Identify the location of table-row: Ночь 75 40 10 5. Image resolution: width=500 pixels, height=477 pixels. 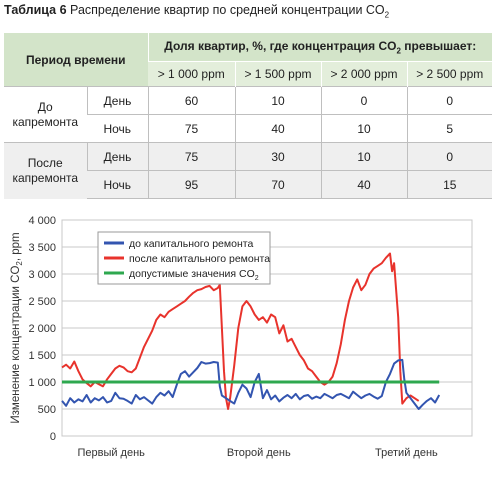
(248, 128).